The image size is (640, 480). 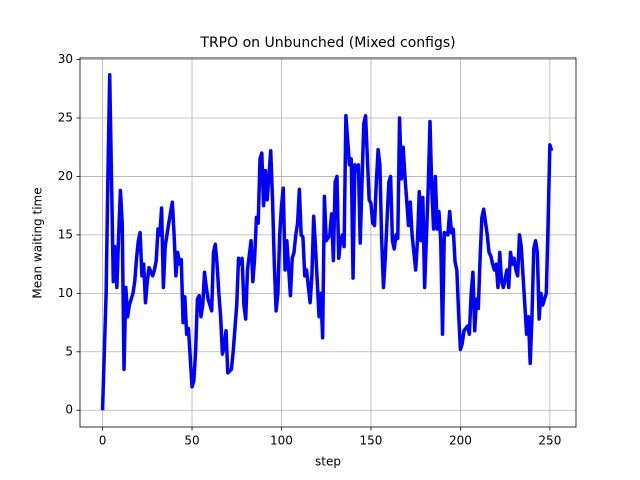 What do you see at coordinates (327, 43) in the screenshot?
I see `chart-title: TRPO on Unbunched (Mixed configs)` at bounding box center [327, 43].